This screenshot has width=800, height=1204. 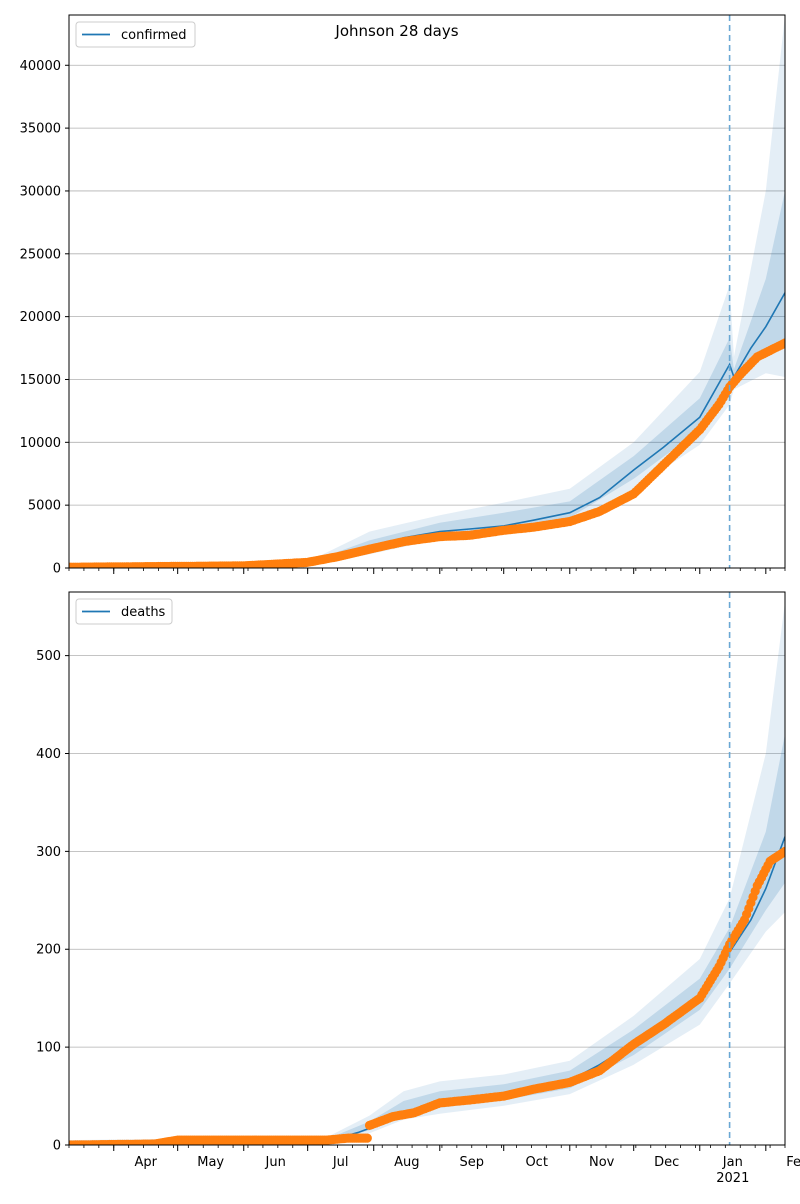 I want to click on x-tick-label: Aug, so click(x=406, y=1162).